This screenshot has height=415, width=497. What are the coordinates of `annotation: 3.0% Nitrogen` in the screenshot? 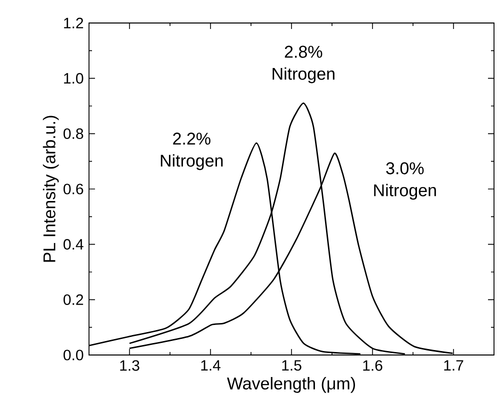 It's located at (405, 181).